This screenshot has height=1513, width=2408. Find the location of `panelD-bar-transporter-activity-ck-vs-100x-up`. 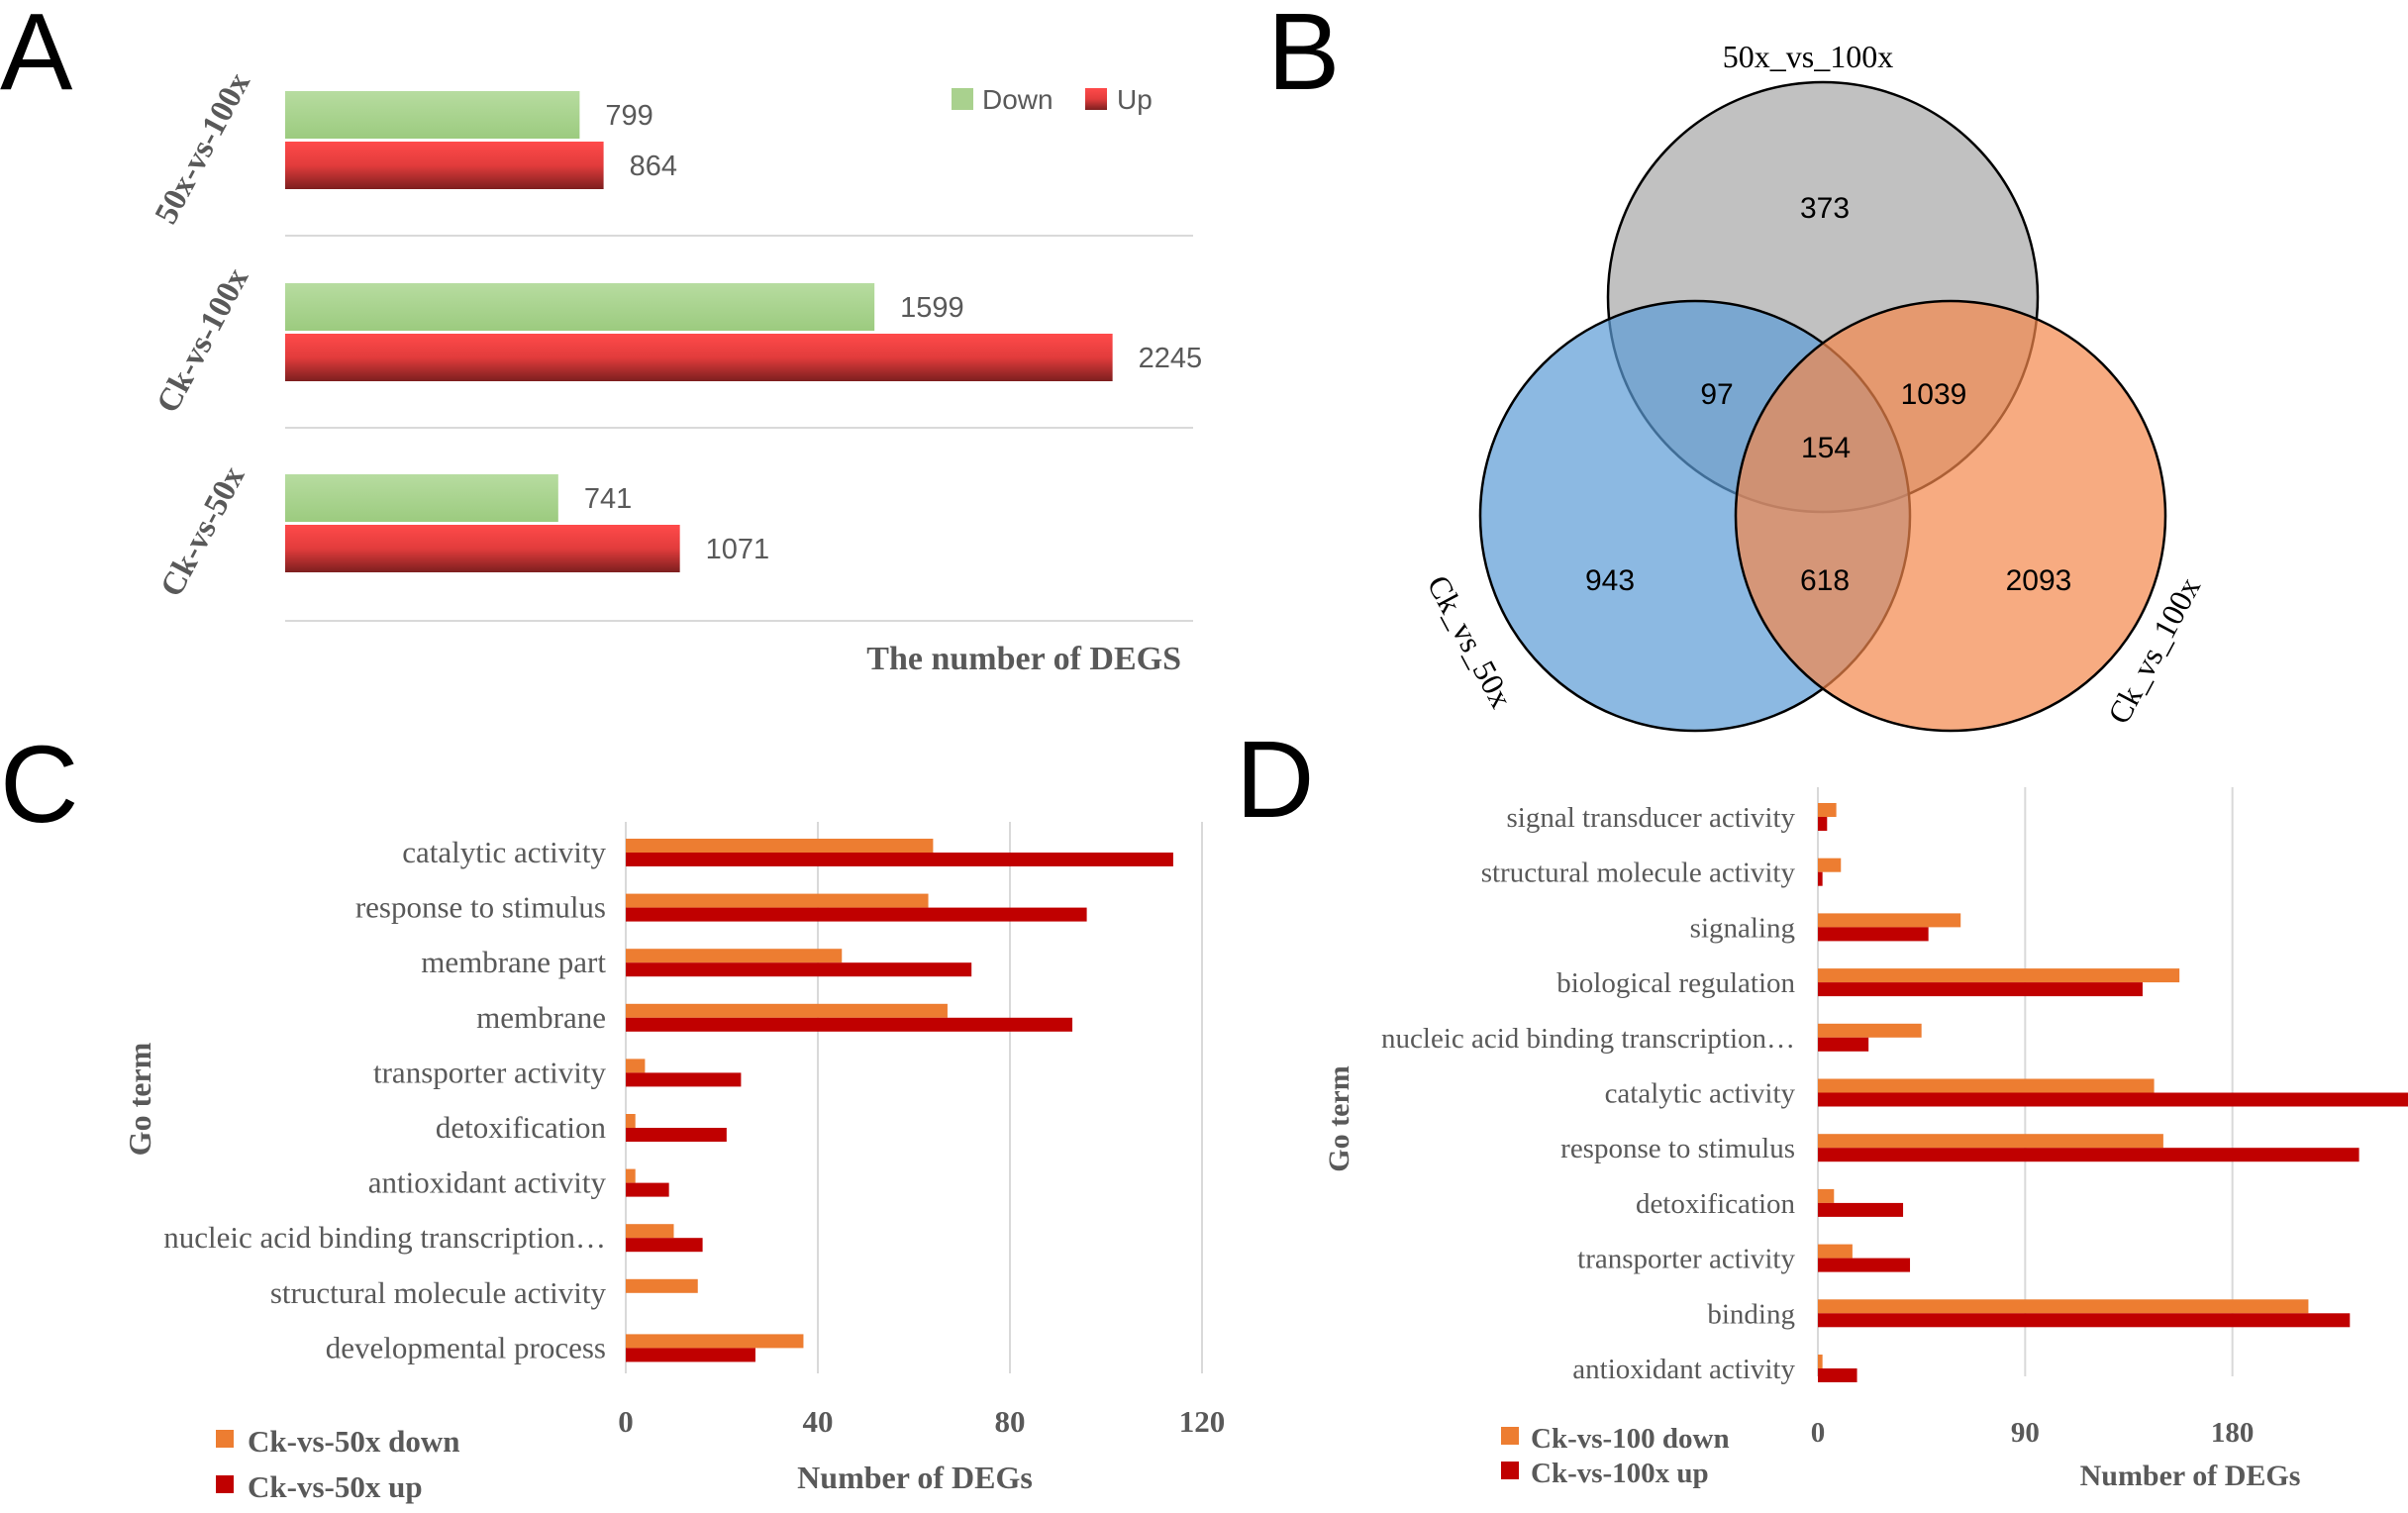

panelD-bar-transporter-activity-ck-vs-100x-up is located at coordinates (1864, 1265).